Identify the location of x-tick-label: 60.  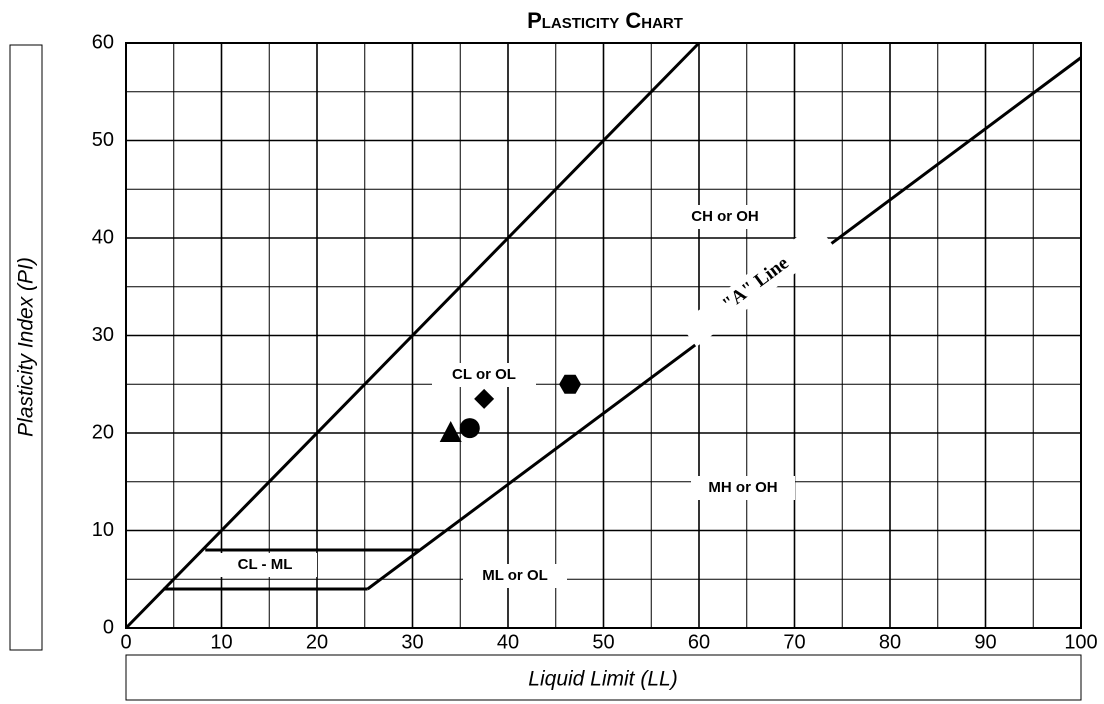
(699, 642).